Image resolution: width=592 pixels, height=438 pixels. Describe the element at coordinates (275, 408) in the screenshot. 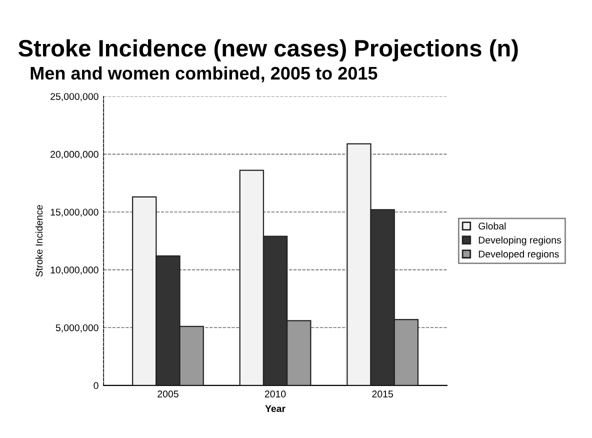

I see `x-axis-title: Year` at that location.